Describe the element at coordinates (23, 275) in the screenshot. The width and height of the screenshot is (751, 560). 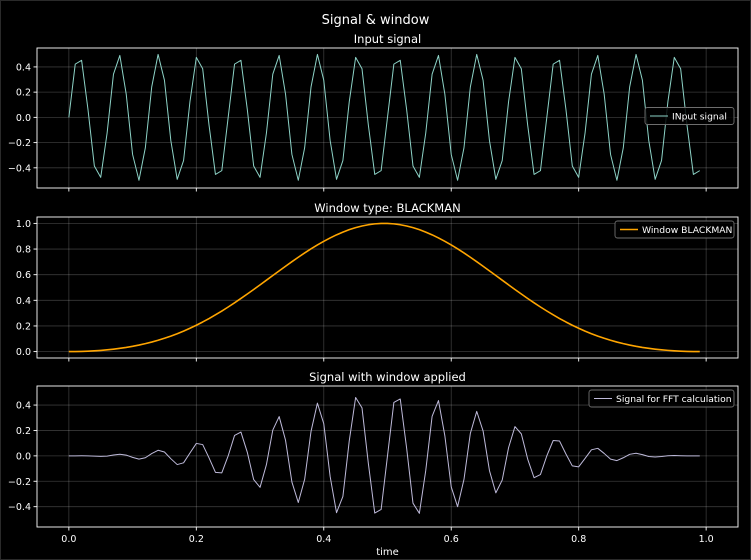
I see `y-tick-label: 0.6` at that location.